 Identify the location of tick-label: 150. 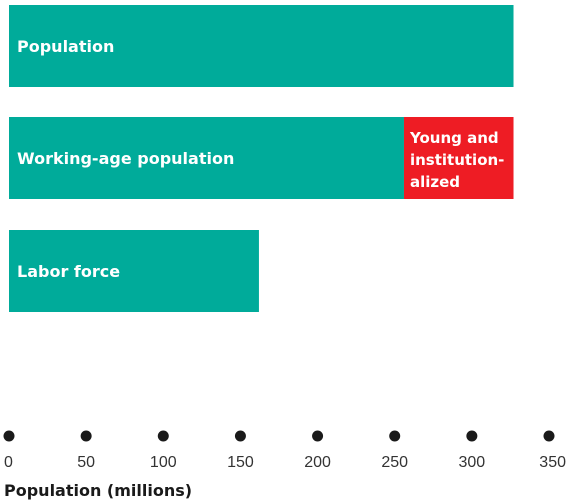
(240, 462).